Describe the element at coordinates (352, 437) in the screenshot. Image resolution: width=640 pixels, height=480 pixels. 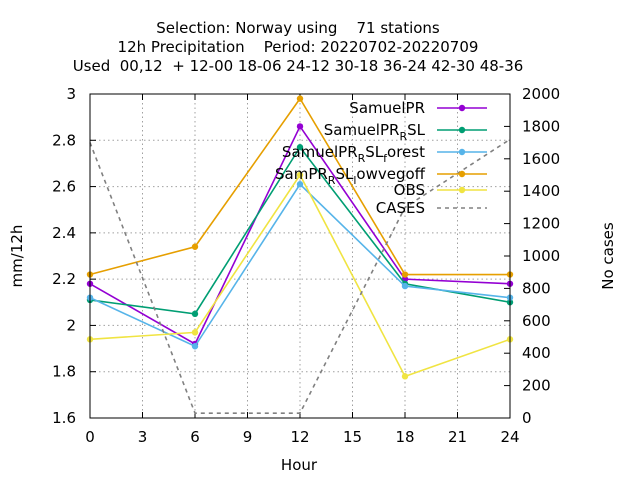
I see `x-tick-label: 15` at that location.